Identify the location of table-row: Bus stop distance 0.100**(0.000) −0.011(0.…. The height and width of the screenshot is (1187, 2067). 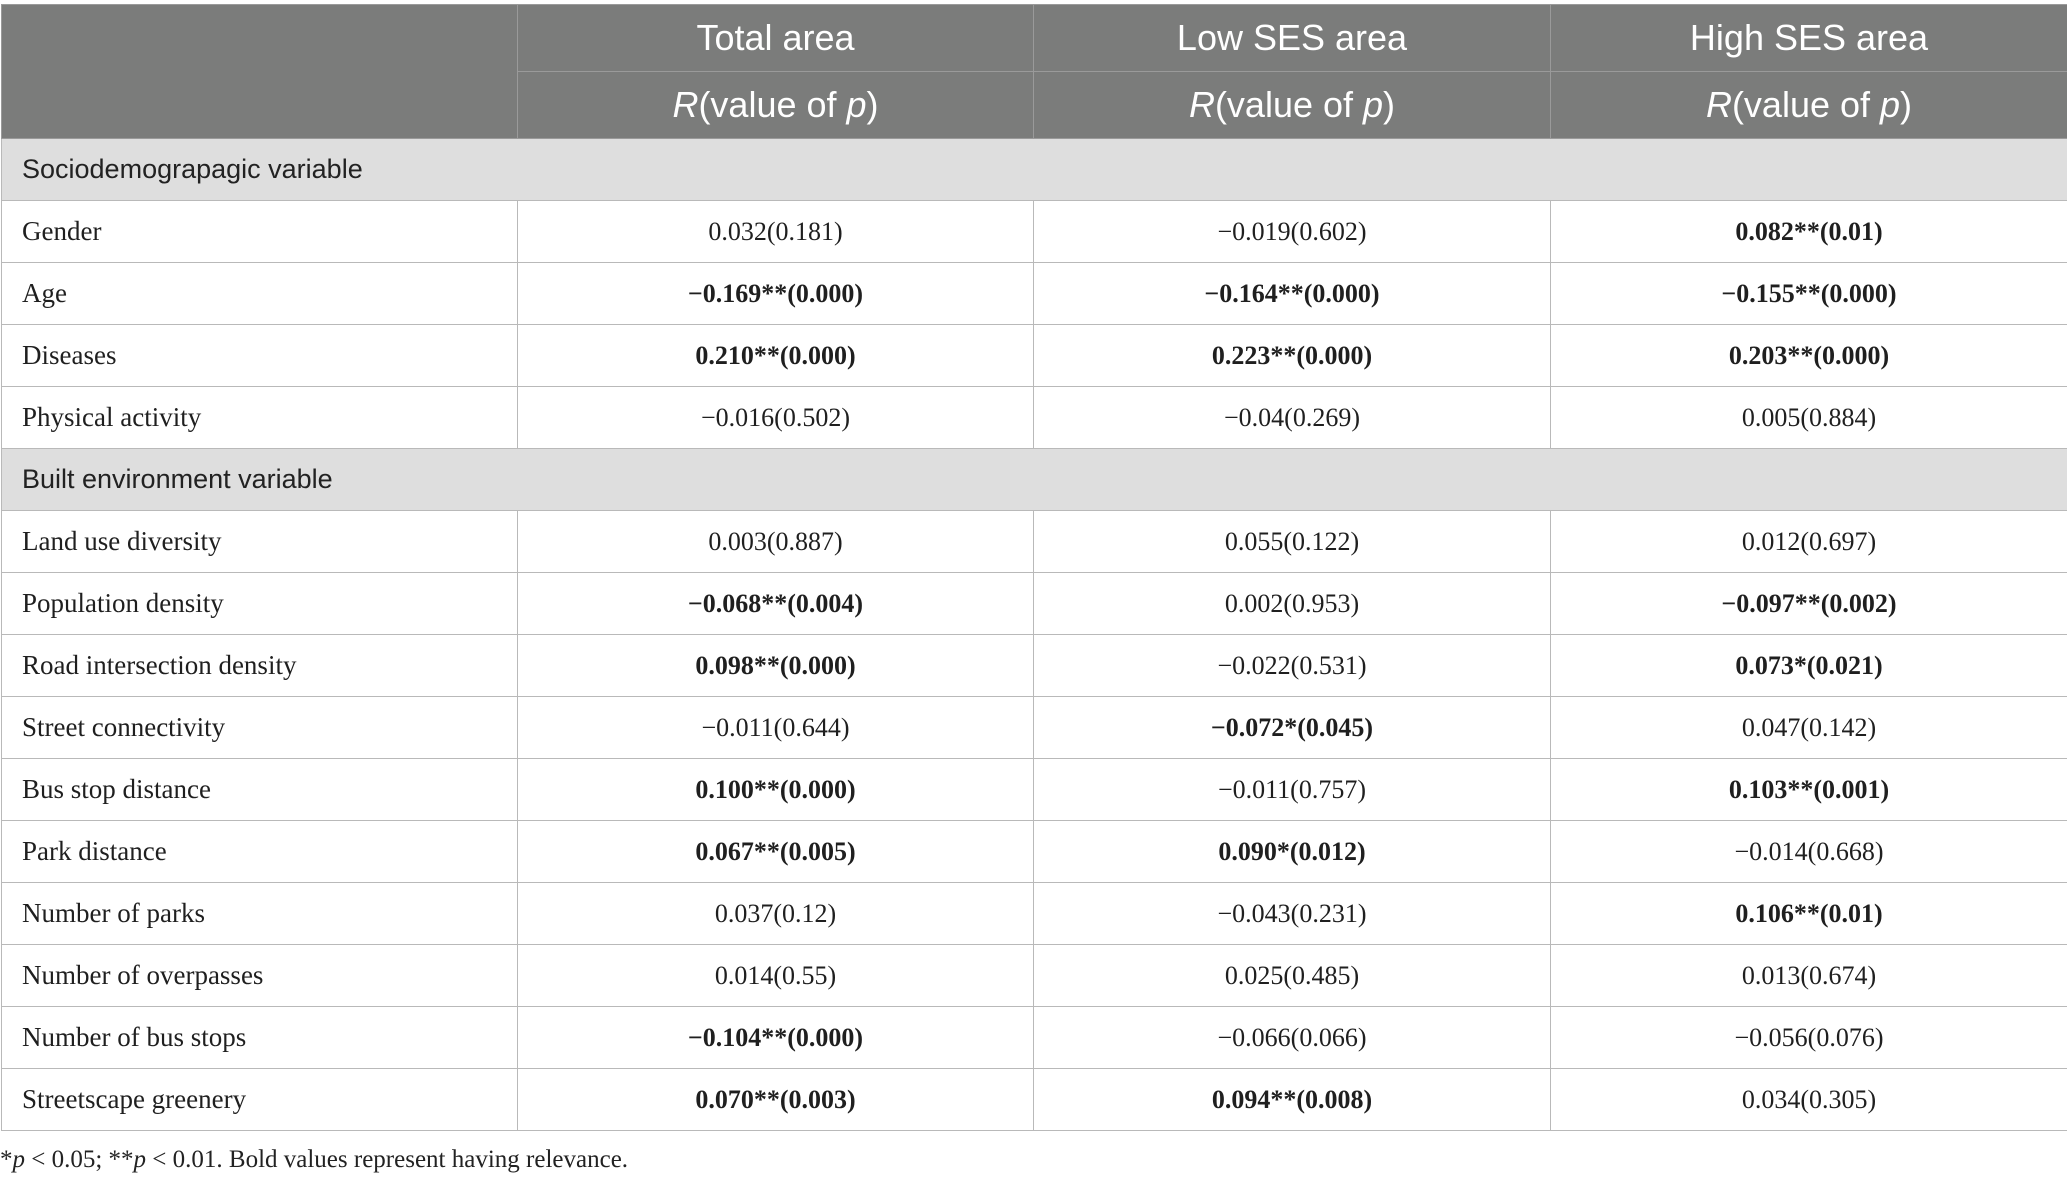
(1034, 789).